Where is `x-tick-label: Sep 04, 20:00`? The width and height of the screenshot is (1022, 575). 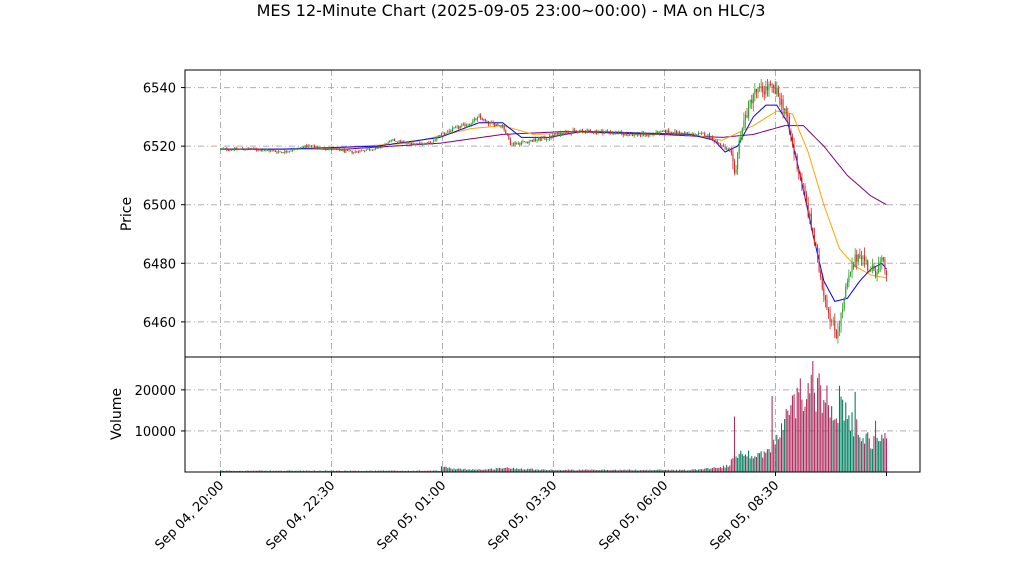 x-tick-label: Sep 04, 20:00 is located at coordinates (189, 515).